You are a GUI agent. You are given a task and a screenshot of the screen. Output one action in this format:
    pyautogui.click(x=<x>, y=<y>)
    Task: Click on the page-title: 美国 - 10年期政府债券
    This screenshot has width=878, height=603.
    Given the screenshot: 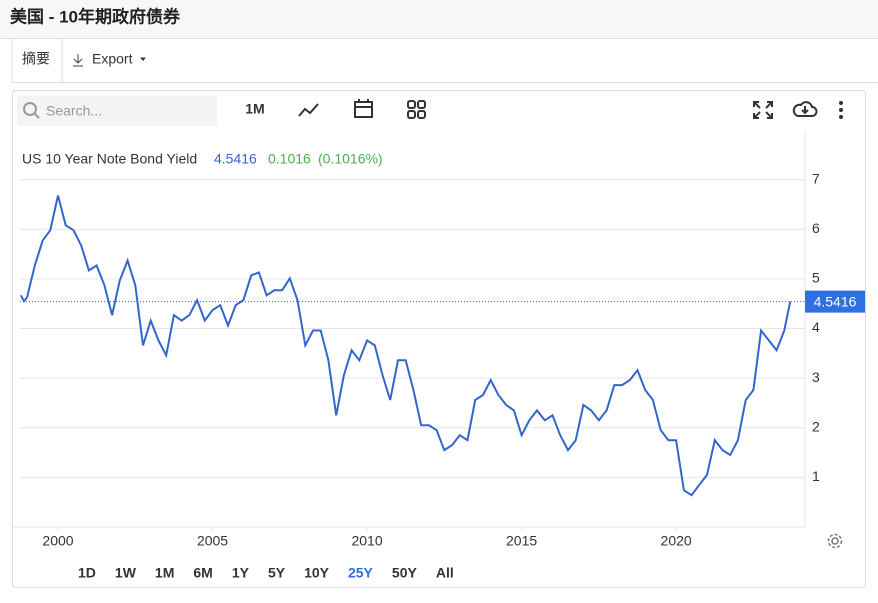 What is the action you would take?
    pyautogui.click(x=95, y=16)
    